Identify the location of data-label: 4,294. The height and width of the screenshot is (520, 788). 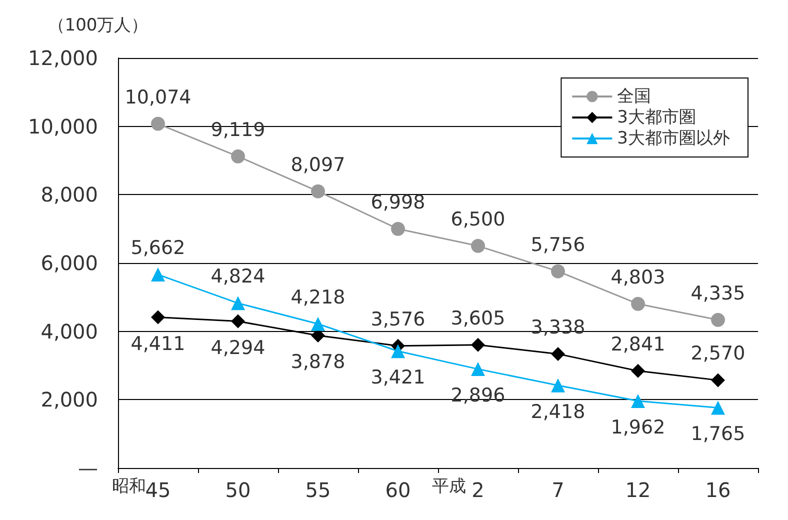
(238, 347).